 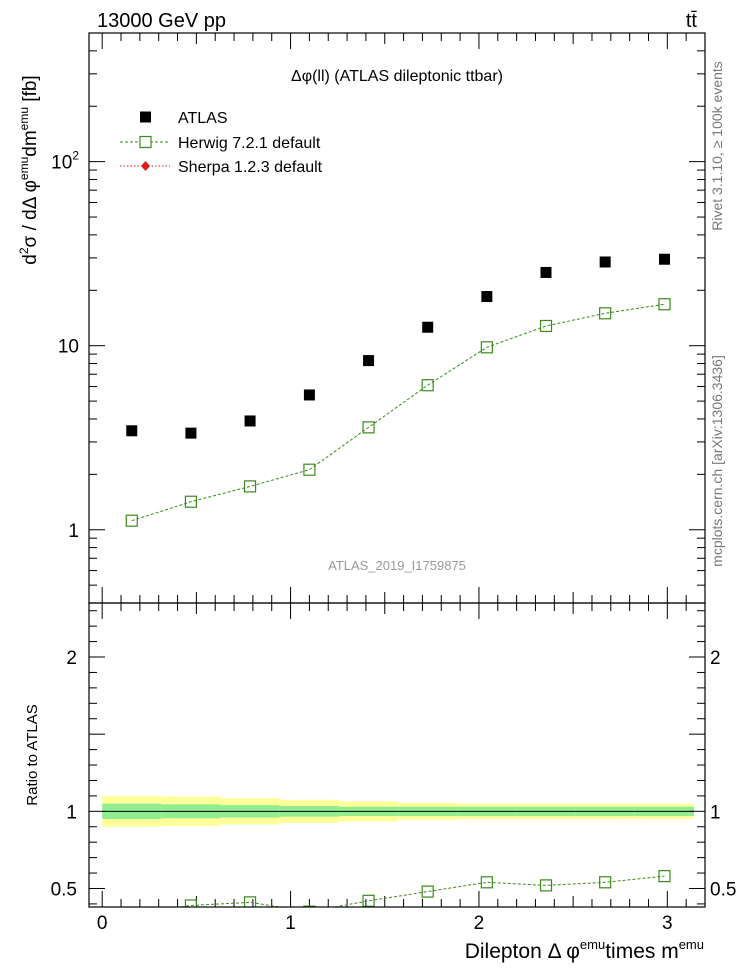 I want to click on ratio-y-tick-label-right: 1, so click(x=715, y=812).